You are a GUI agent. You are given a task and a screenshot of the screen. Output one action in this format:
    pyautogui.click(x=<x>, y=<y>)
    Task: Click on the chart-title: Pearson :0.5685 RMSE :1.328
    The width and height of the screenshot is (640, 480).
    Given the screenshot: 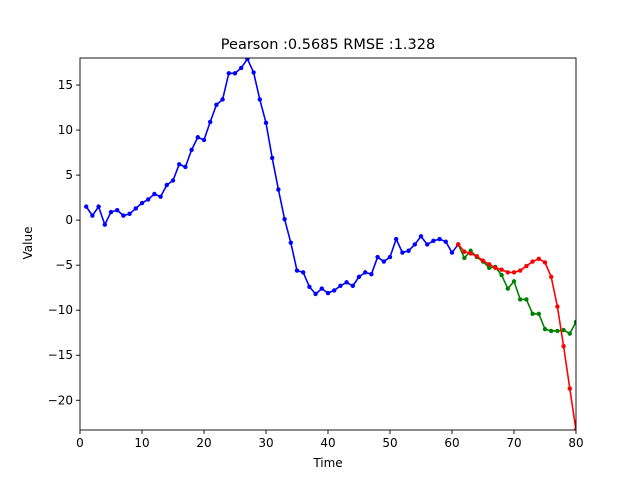 What is the action you would take?
    pyautogui.click(x=328, y=45)
    